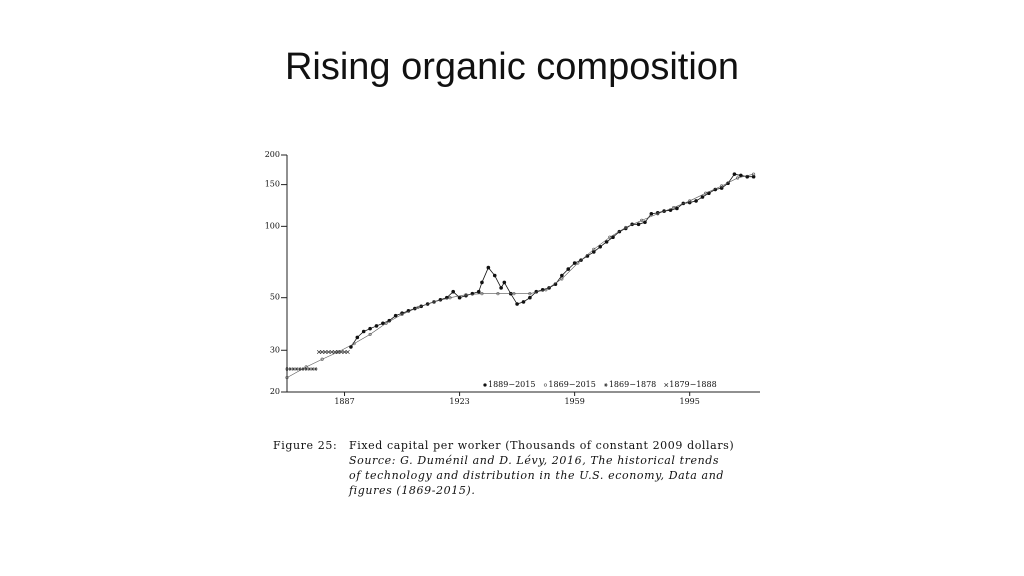 The image size is (1024, 576). What do you see at coordinates (571, 384) in the screenshot?
I see `legend-label: 1869−2015` at bounding box center [571, 384].